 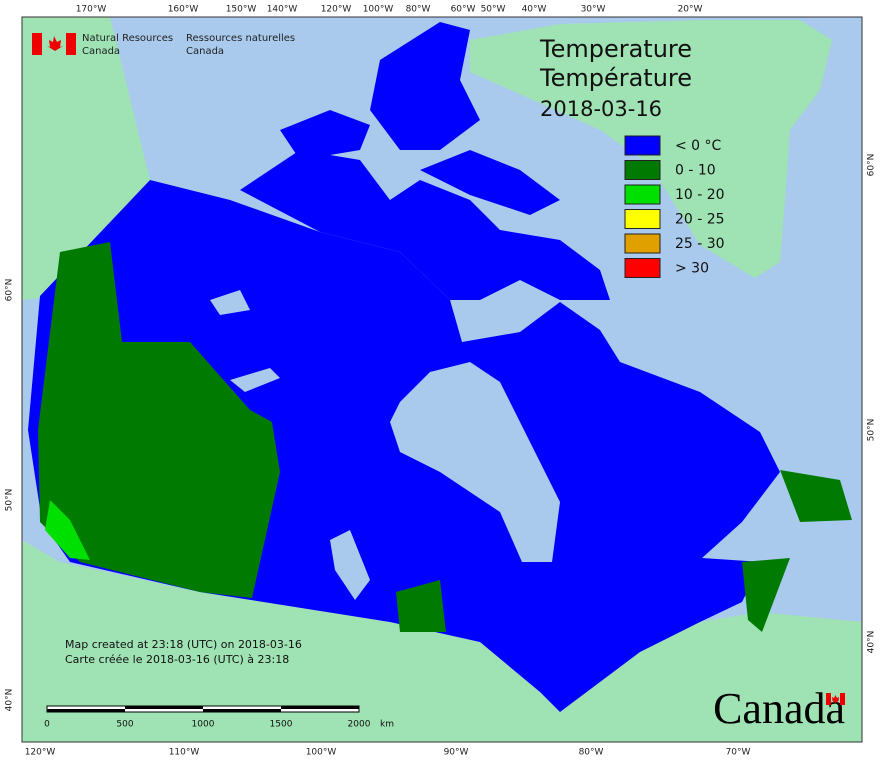 What do you see at coordinates (779, 708) in the screenshot?
I see `wordmark: Canada` at bounding box center [779, 708].